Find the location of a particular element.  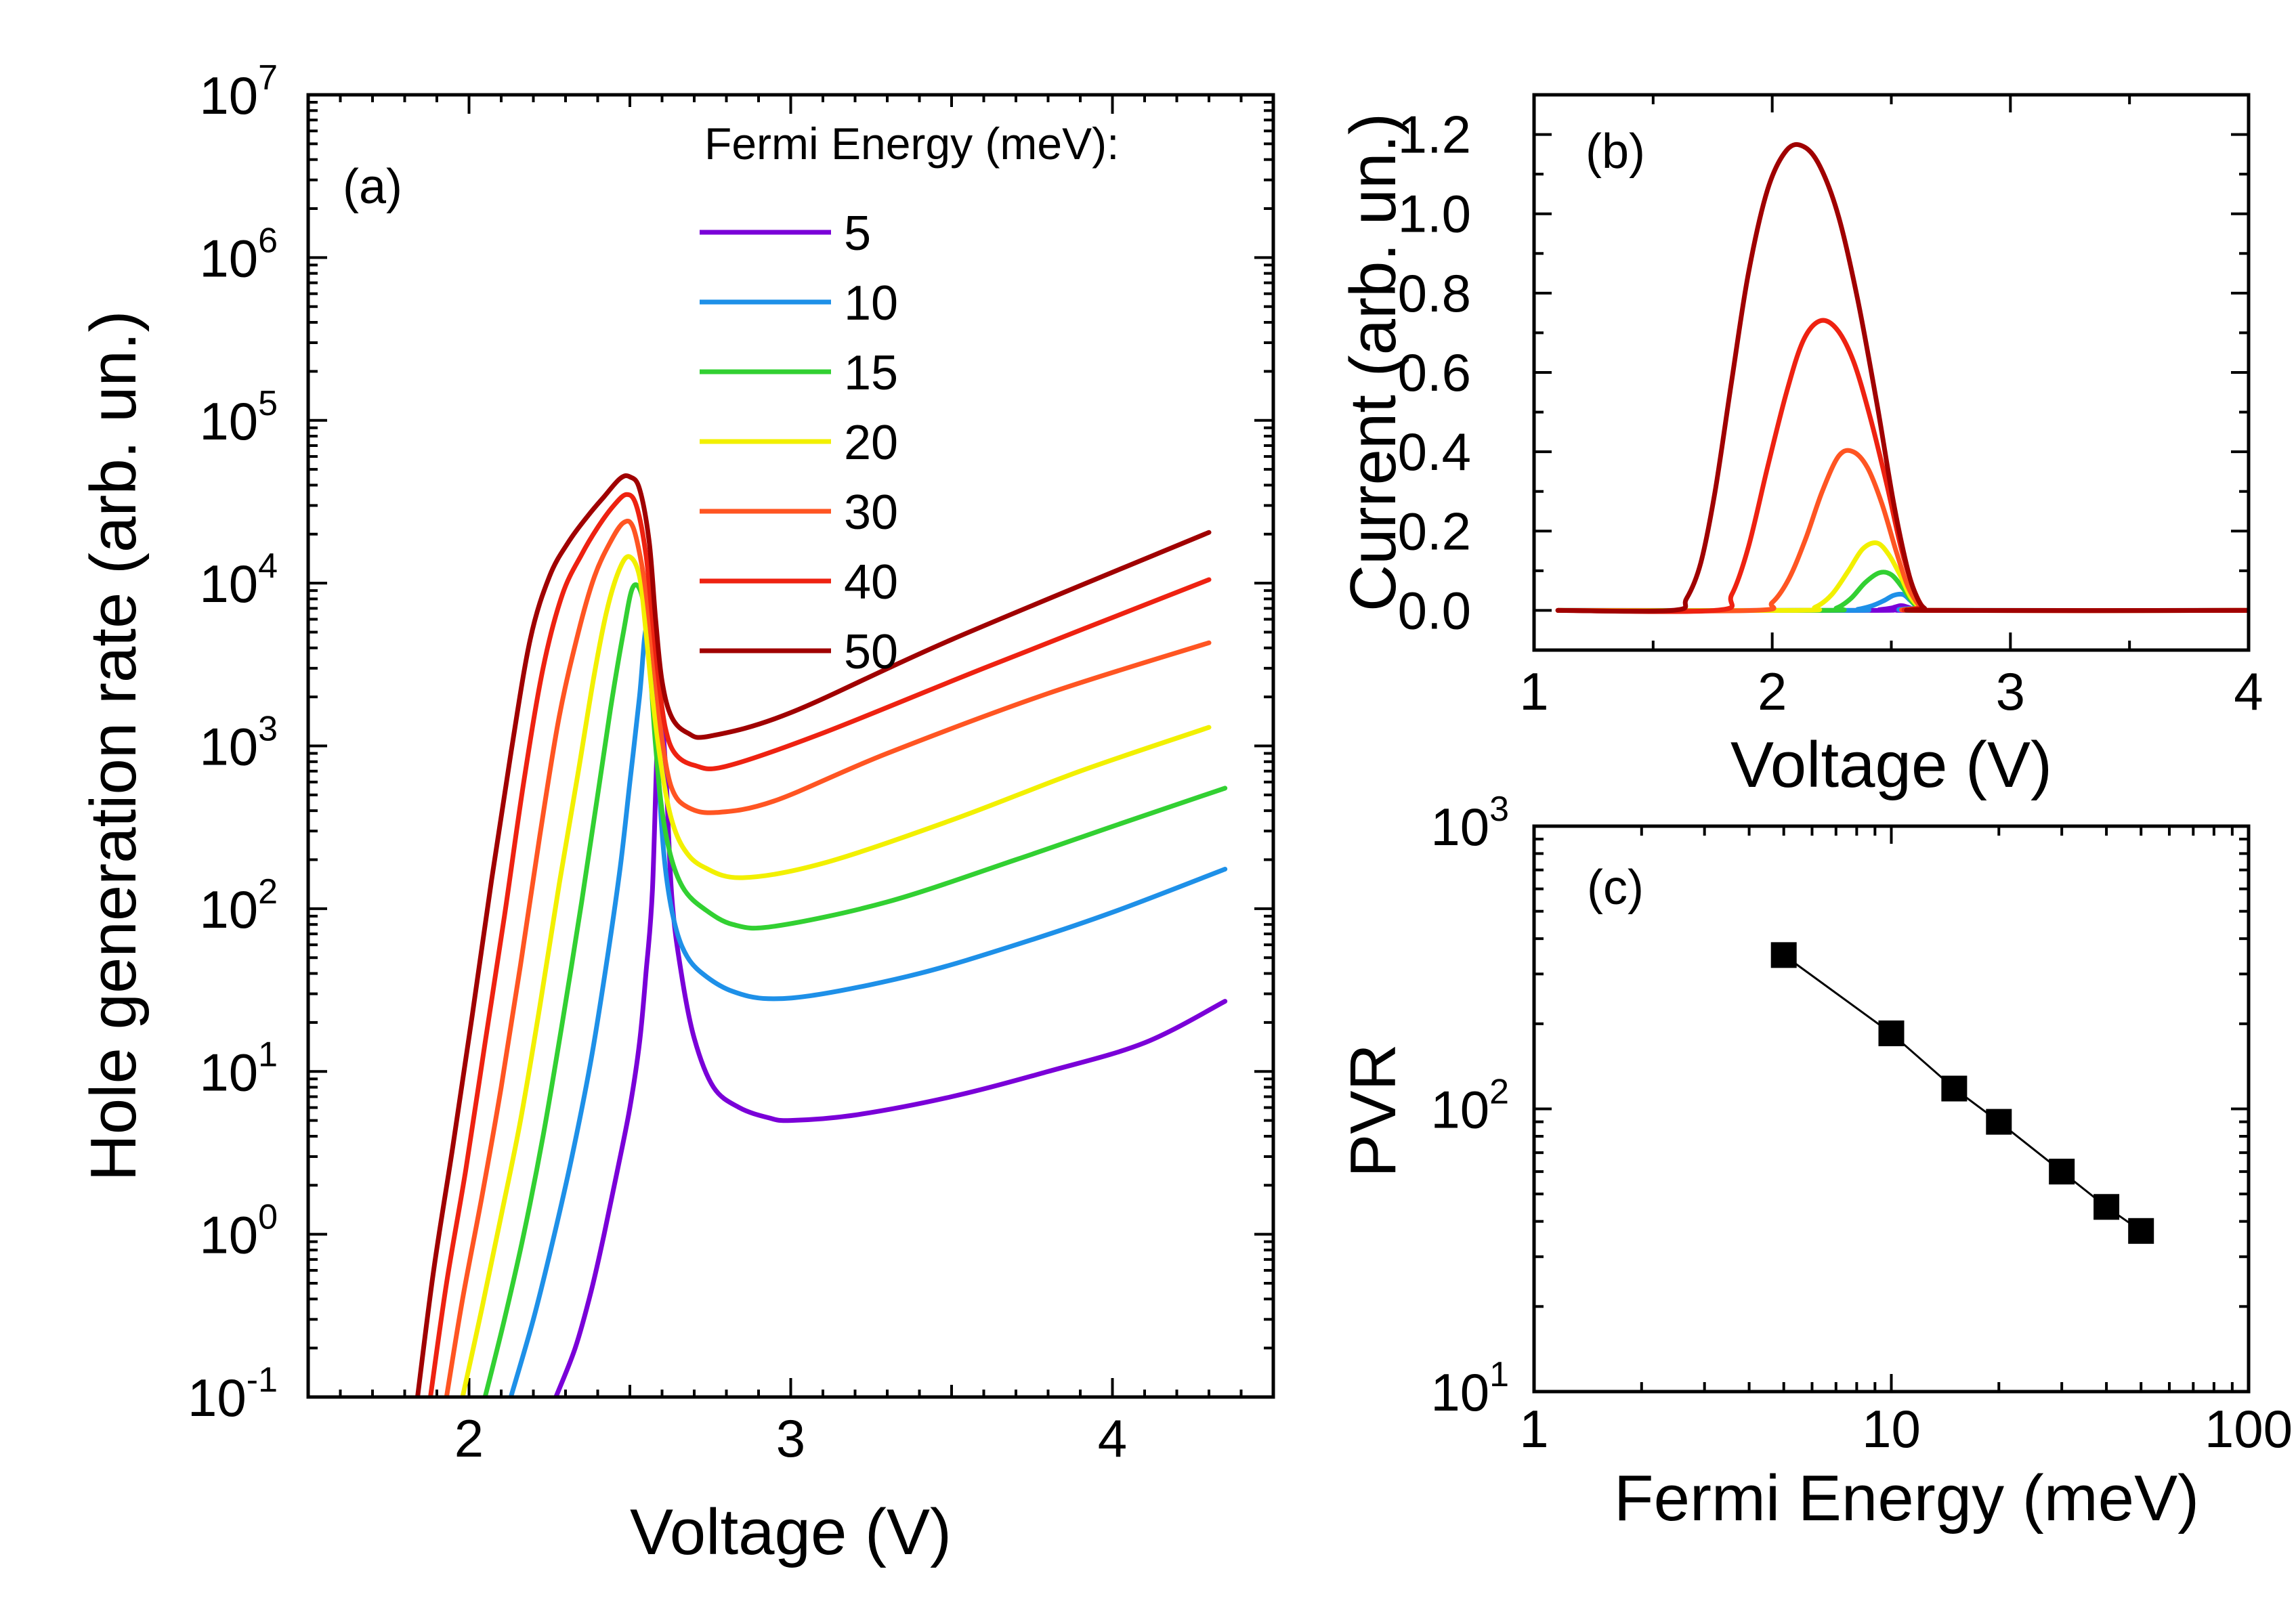

legend-label-15: 15 is located at coordinates (871, 373).